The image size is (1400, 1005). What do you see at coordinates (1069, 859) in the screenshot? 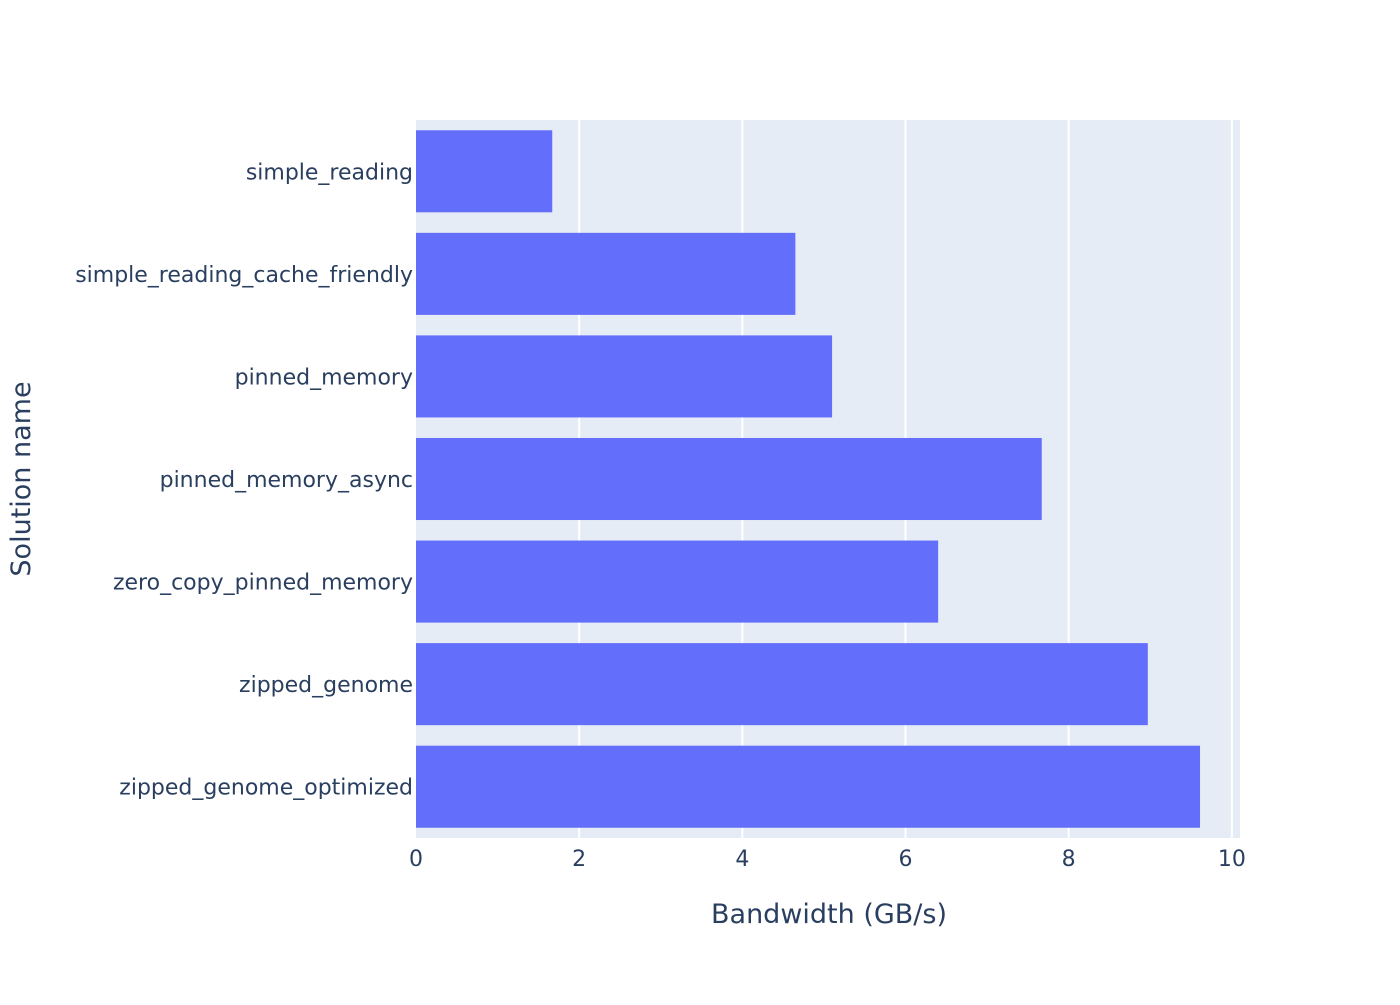
I see `x-tick-label: 8` at bounding box center [1069, 859].